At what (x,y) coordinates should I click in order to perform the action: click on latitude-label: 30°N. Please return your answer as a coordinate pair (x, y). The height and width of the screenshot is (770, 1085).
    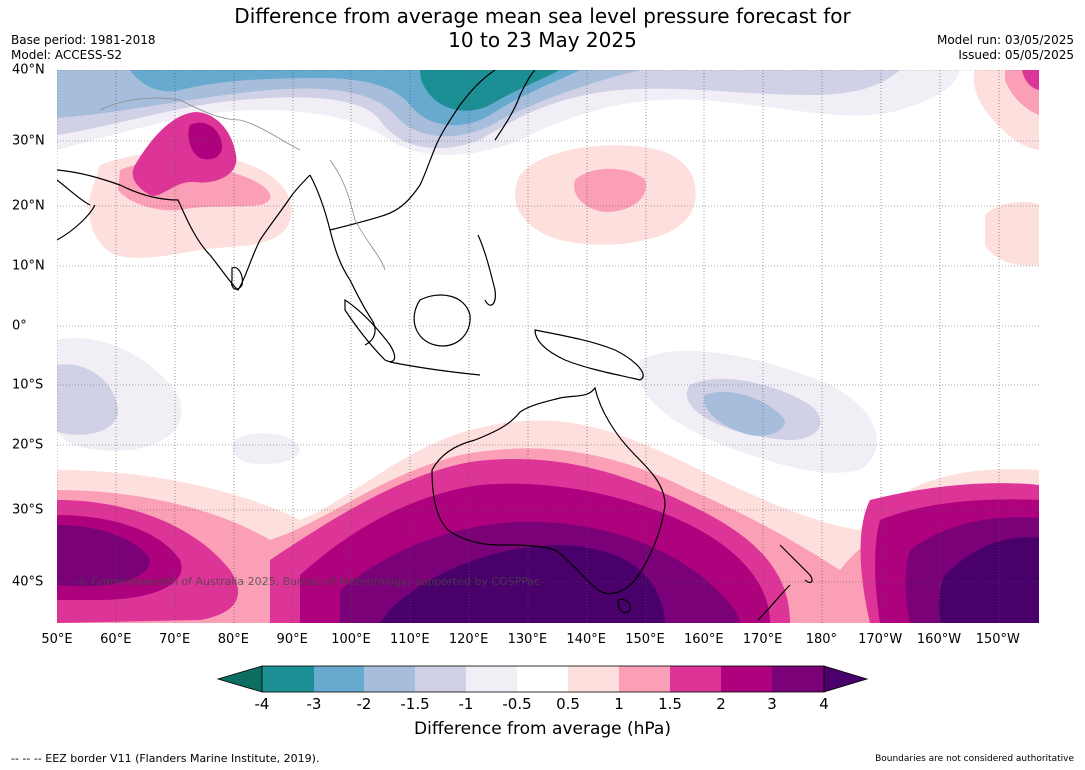
    Looking at the image, I should click on (28, 141).